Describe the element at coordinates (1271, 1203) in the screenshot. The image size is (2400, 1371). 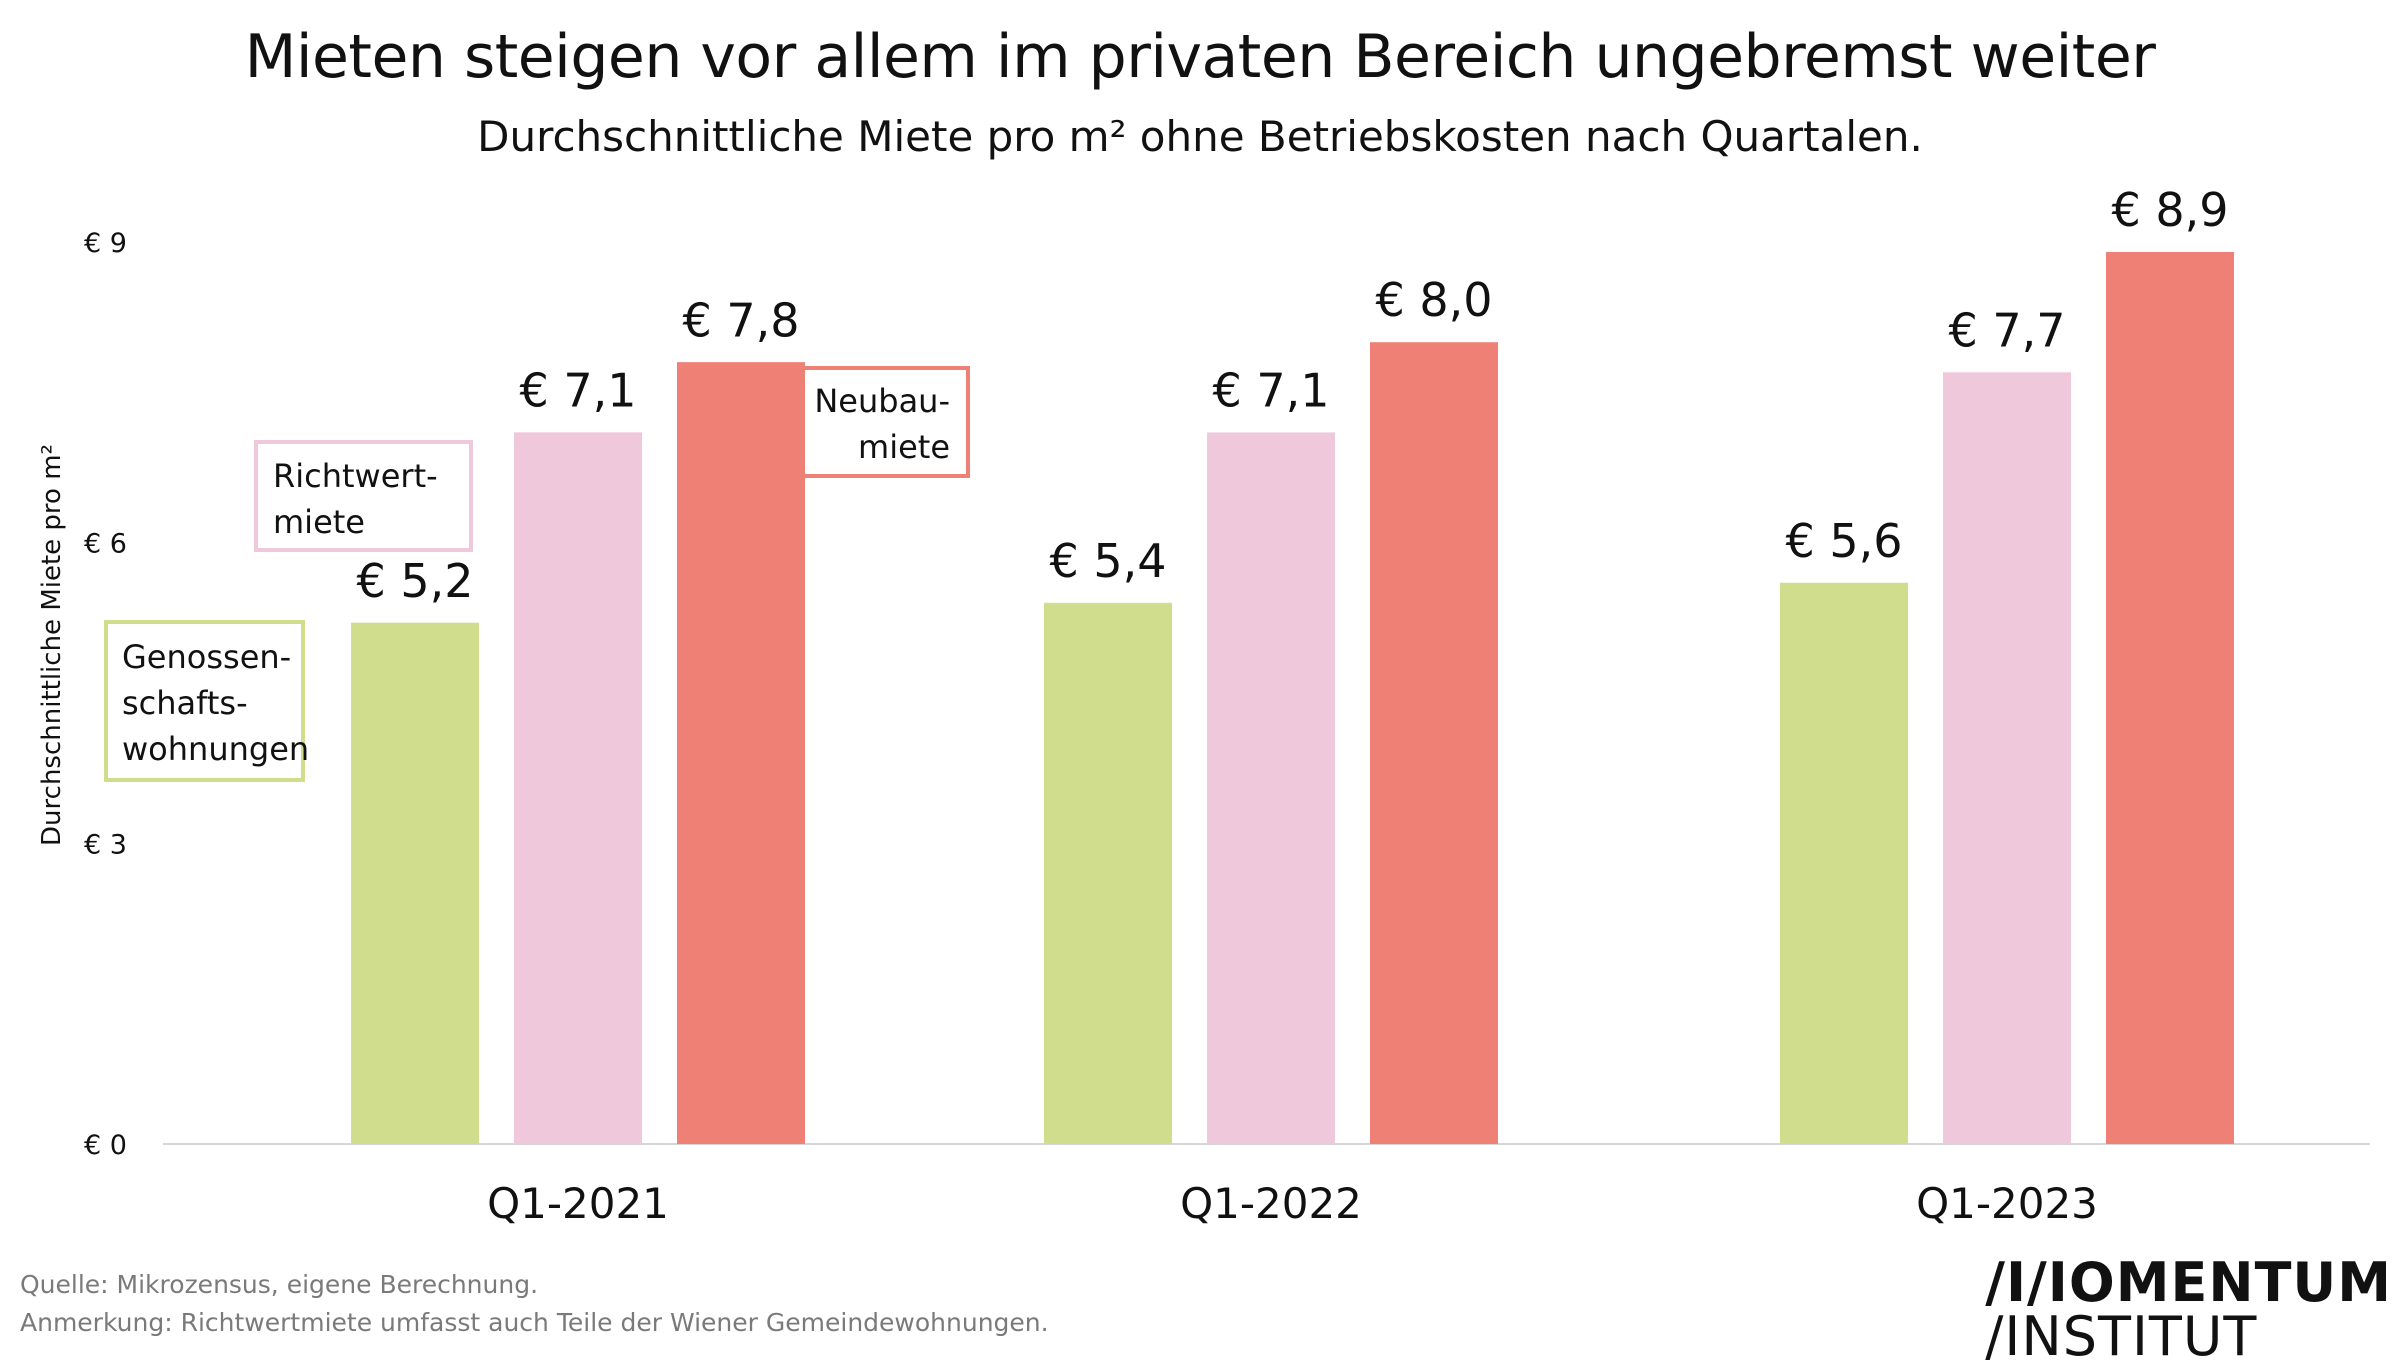
I see `x-category-label: Q1-2022` at that location.